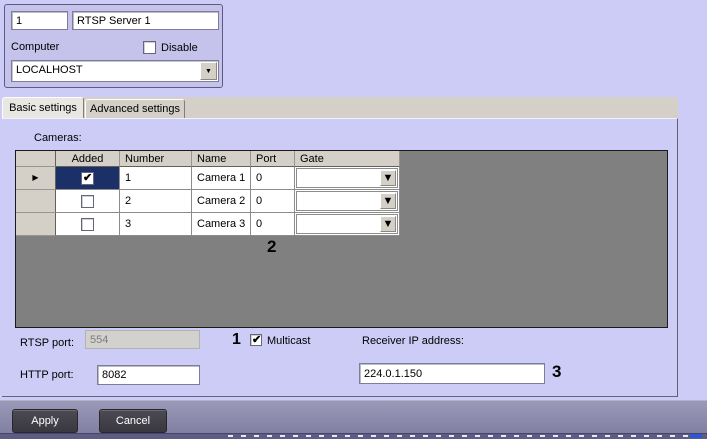  I want to click on http-port-label: HTTP port:, so click(47, 375).